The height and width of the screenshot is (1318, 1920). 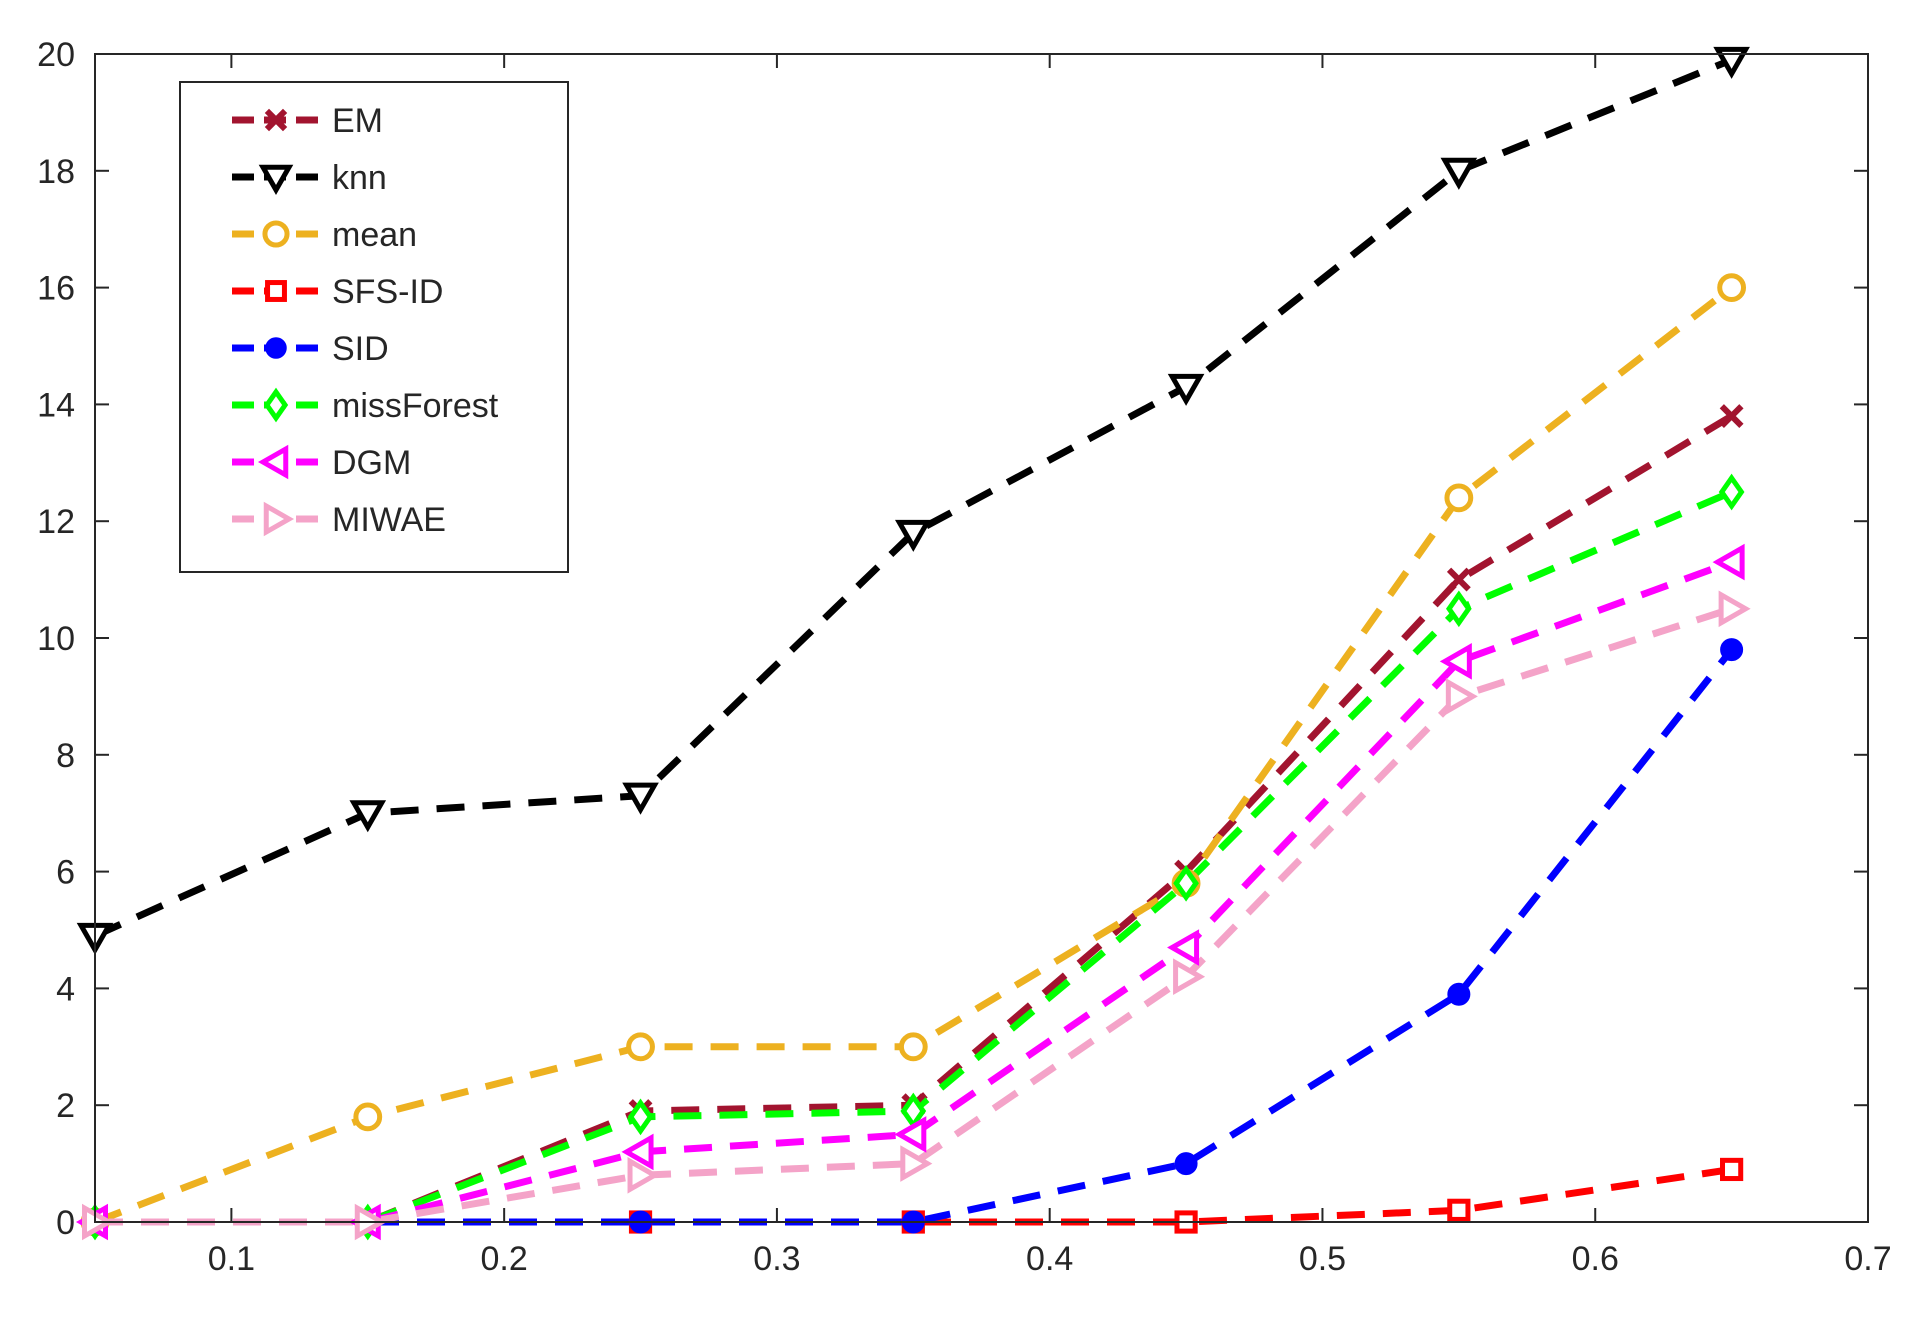 I want to click on legend-label: SID, so click(x=360, y=349).